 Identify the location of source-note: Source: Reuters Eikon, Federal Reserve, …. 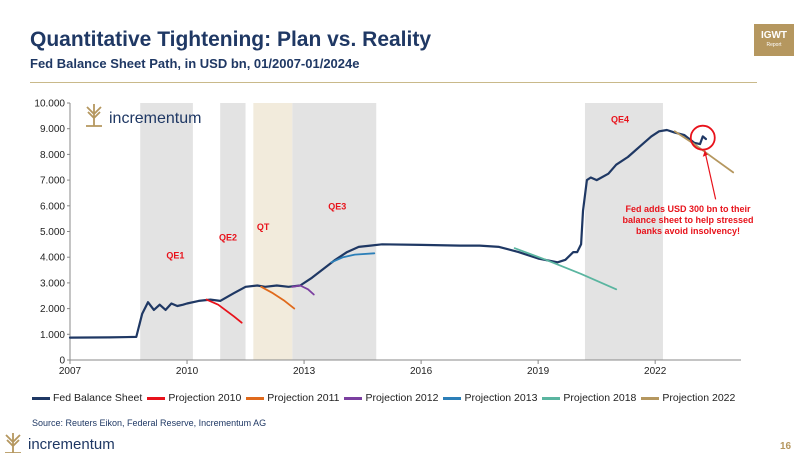
(149, 423).